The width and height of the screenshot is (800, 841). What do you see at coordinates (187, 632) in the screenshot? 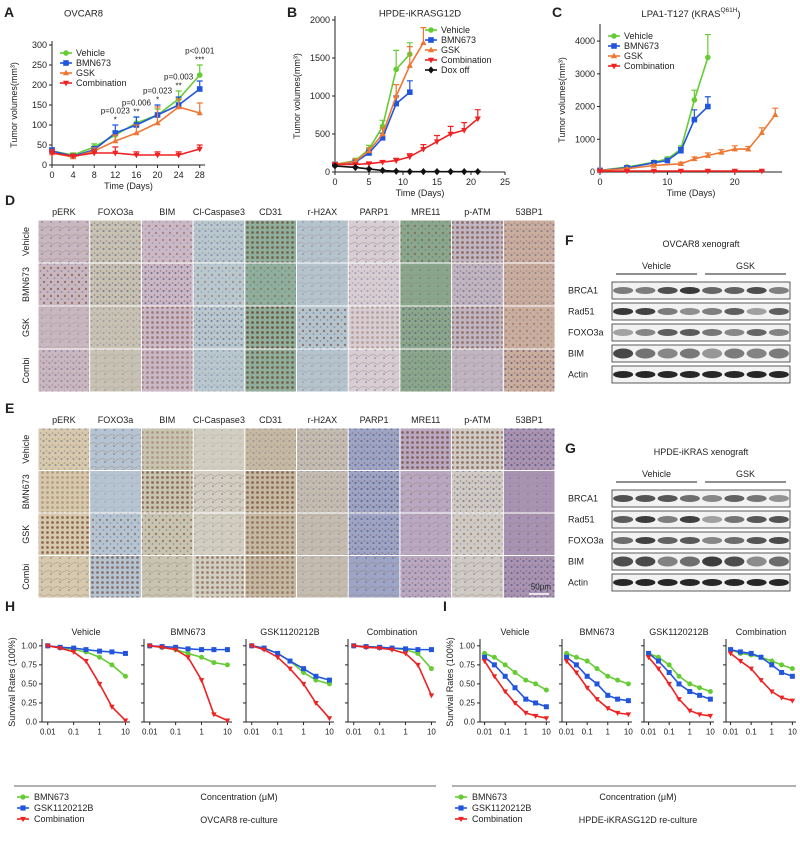
I see `subplot-title: BMN673` at bounding box center [187, 632].